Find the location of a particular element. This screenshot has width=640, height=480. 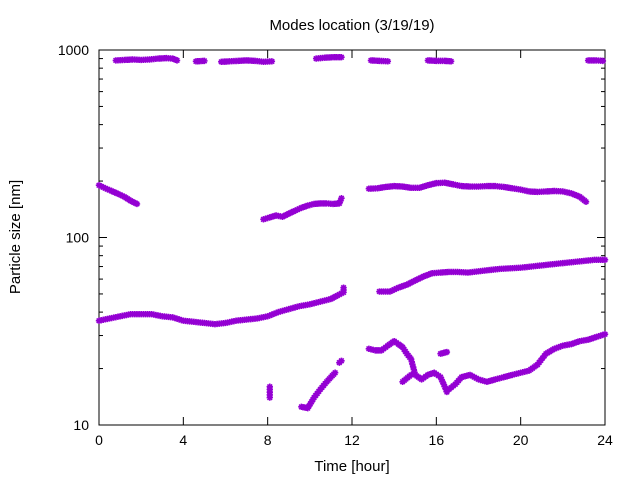

x-tick-label: 12 is located at coordinates (352, 440).